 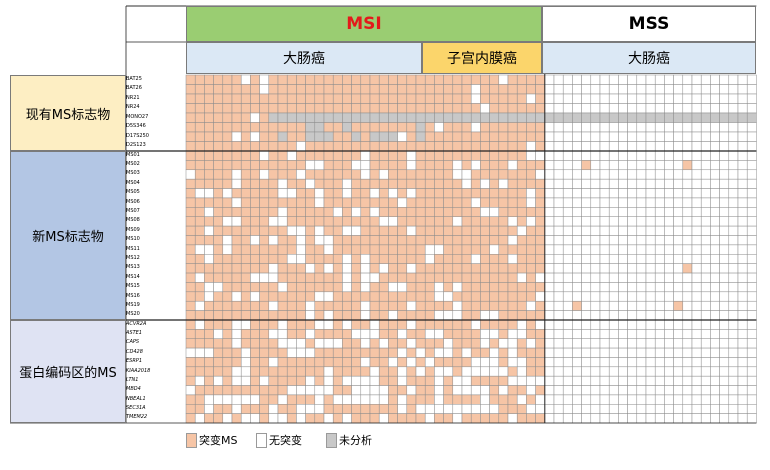 What do you see at coordinates (133, 107) in the screenshot?
I see `row-label-nr24: NR24` at bounding box center [133, 107].